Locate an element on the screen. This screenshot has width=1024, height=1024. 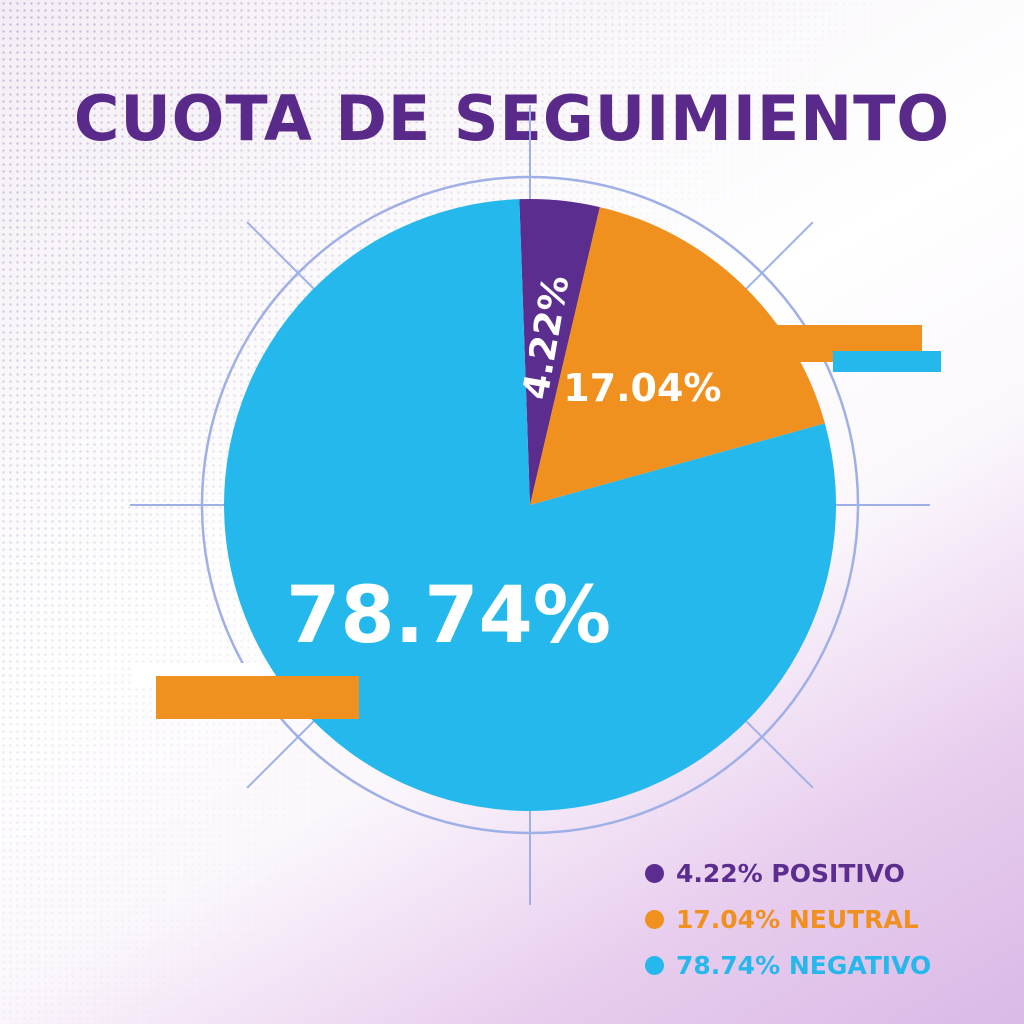
slice-label-negativo: 78.74% is located at coordinates (448, 616).